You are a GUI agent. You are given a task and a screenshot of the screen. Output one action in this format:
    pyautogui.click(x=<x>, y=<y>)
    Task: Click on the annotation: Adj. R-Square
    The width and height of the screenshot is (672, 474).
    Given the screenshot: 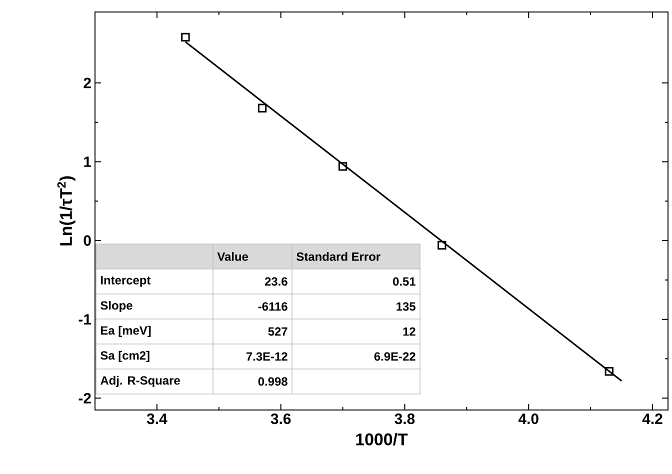 What is the action you would take?
    pyautogui.click(x=140, y=382)
    